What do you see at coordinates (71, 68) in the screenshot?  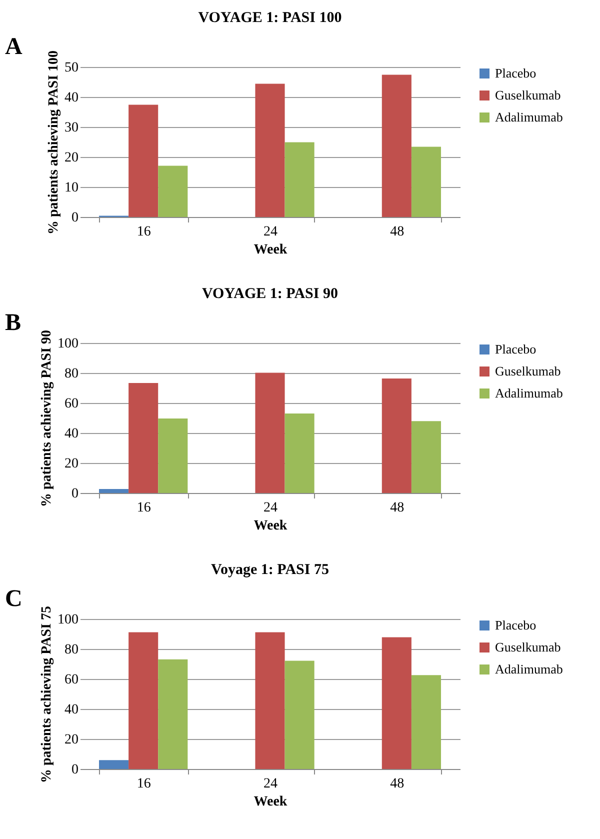 I see `y-tick-label: 50` at bounding box center [71, 68].